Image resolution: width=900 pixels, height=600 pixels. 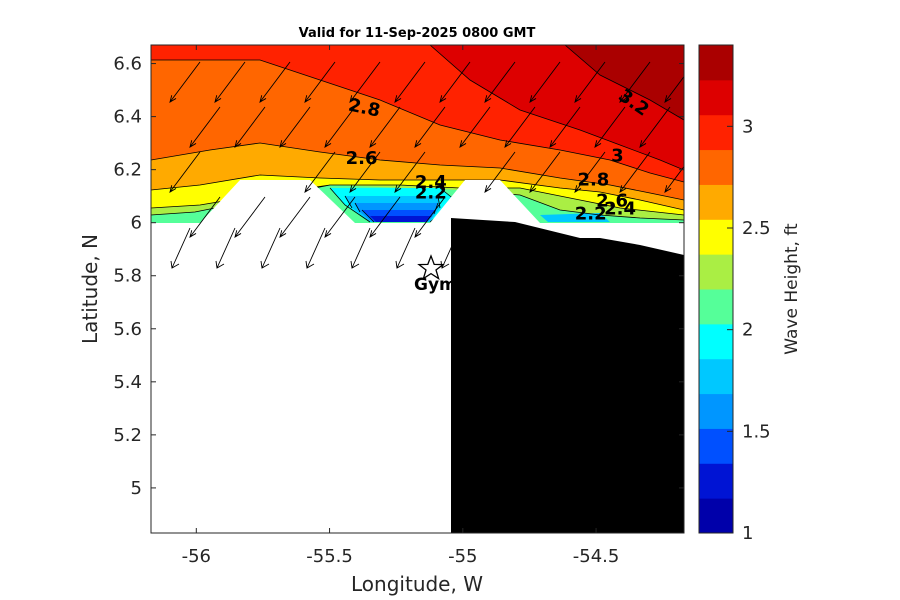 What do you see at coordinates (747, 126) in the screenshot?
I see `colorbar-tick-label: 3` at bounding box center [747, 126].